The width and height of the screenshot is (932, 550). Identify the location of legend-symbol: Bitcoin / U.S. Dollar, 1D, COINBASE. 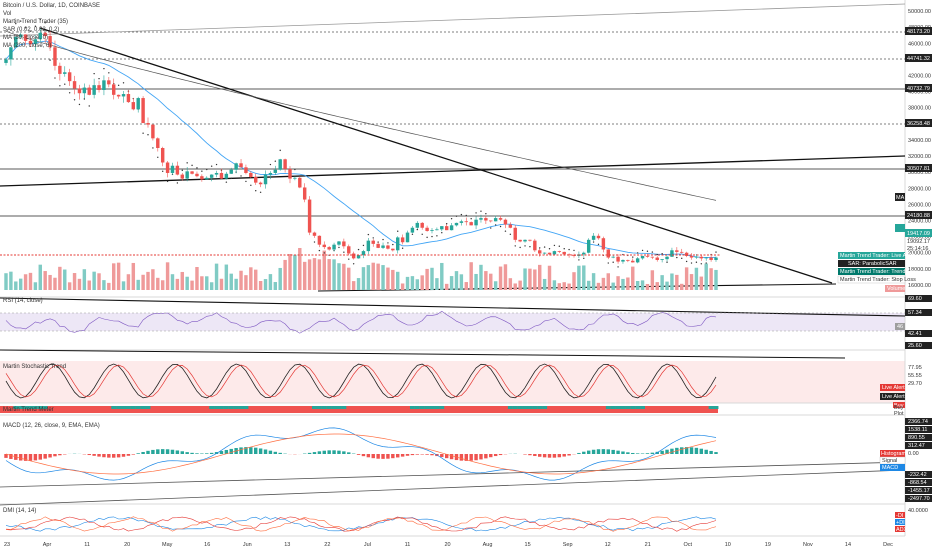
(51, 6).